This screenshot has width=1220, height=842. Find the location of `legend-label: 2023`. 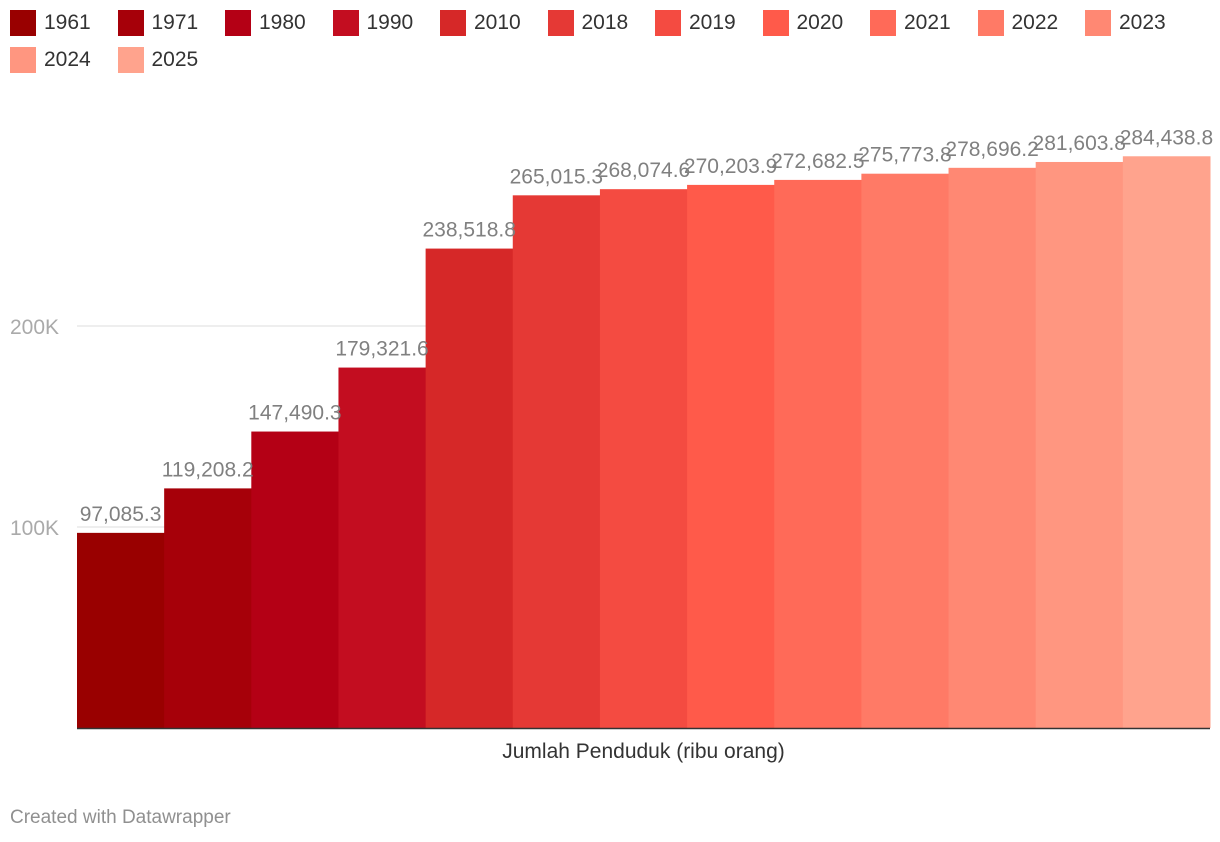

legend-label: 2023 is located at coordinates (1142, 22).